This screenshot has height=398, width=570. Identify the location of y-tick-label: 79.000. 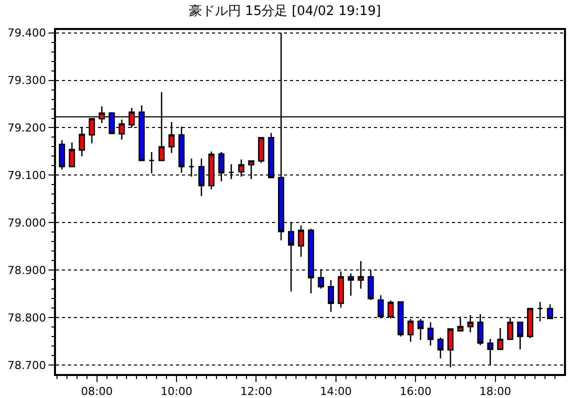
(27, 223).